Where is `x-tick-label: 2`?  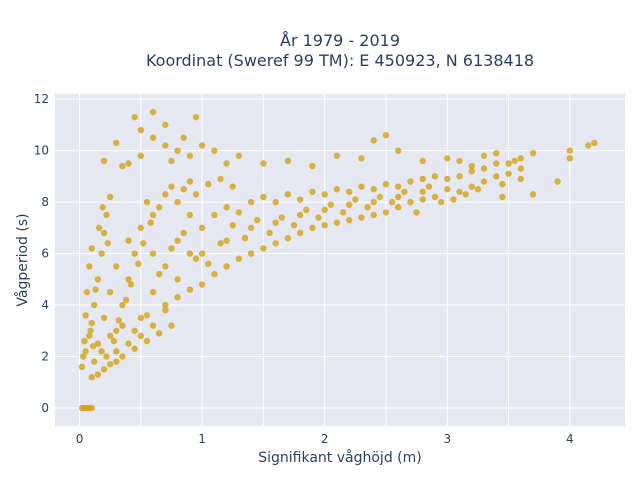 x-tick-label: 2 is located at coordinates (325, 439).